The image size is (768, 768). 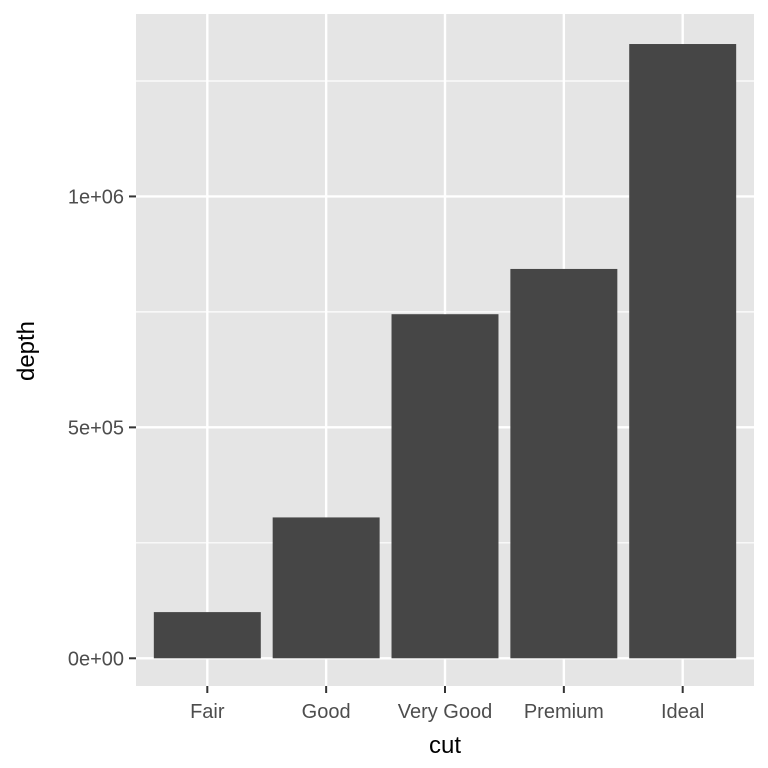 What do you see at coordinates (445, 486) in the screenshot?
I see `bar-very-good` at bounding box center [445, 486].